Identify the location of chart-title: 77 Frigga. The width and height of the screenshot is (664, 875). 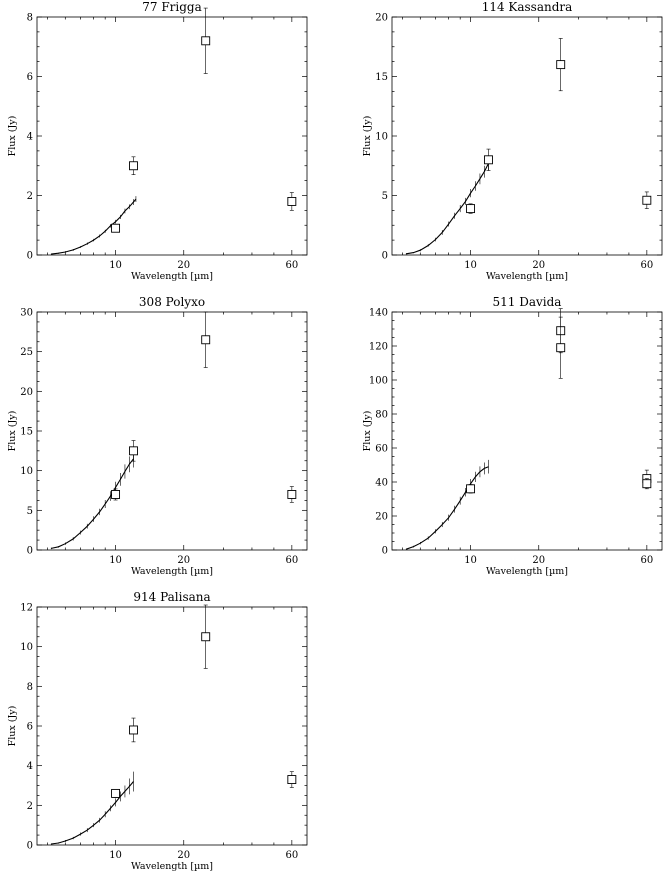
(172, 7).